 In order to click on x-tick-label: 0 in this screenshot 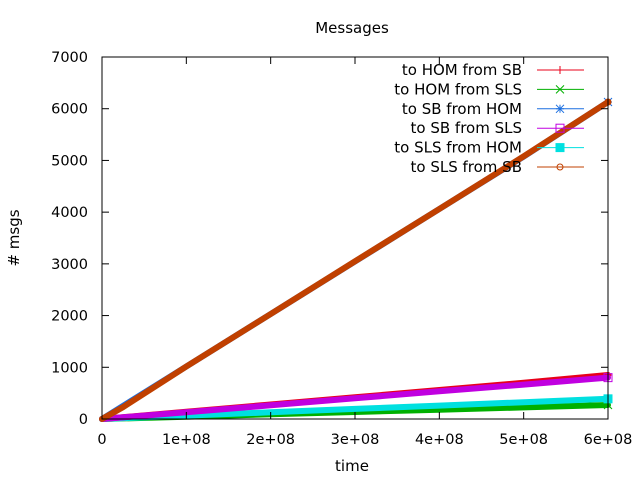, I will do `click(101, 440)`.